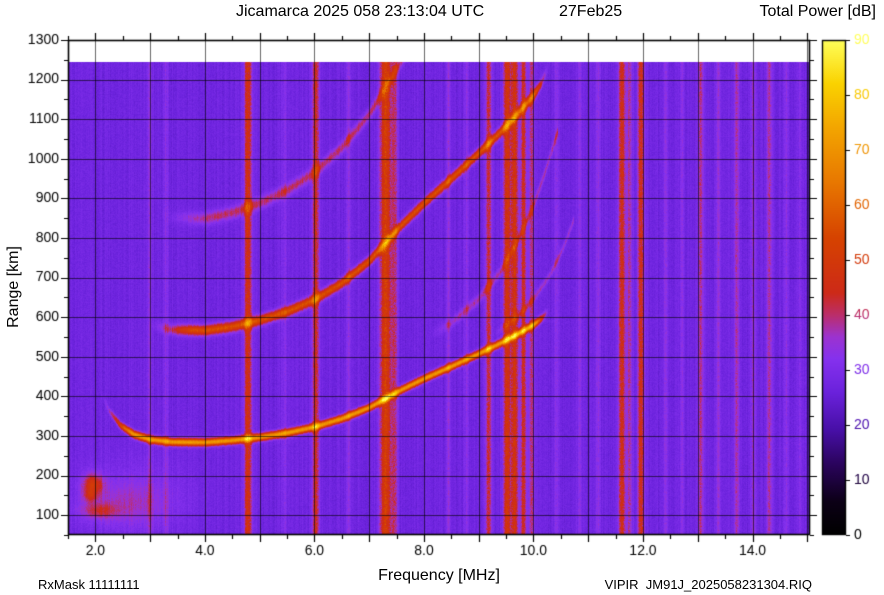 The height and width of the screenshot is (595, 884). Describe the element at coordinates (13, 287) in the screenshot. I see `y-axis-label: Range [km]` at that location.